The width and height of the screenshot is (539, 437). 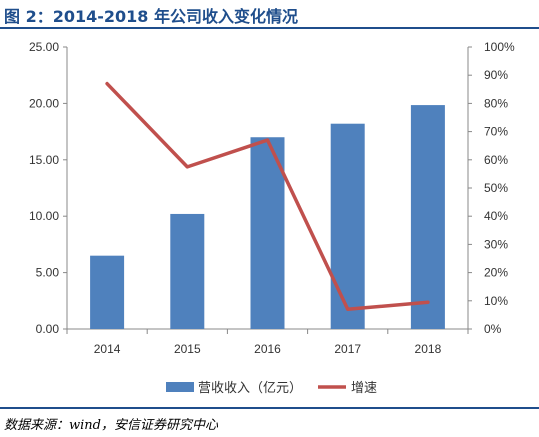 I want to click on x-tick-label: 2017, so click(x=347, y=349).